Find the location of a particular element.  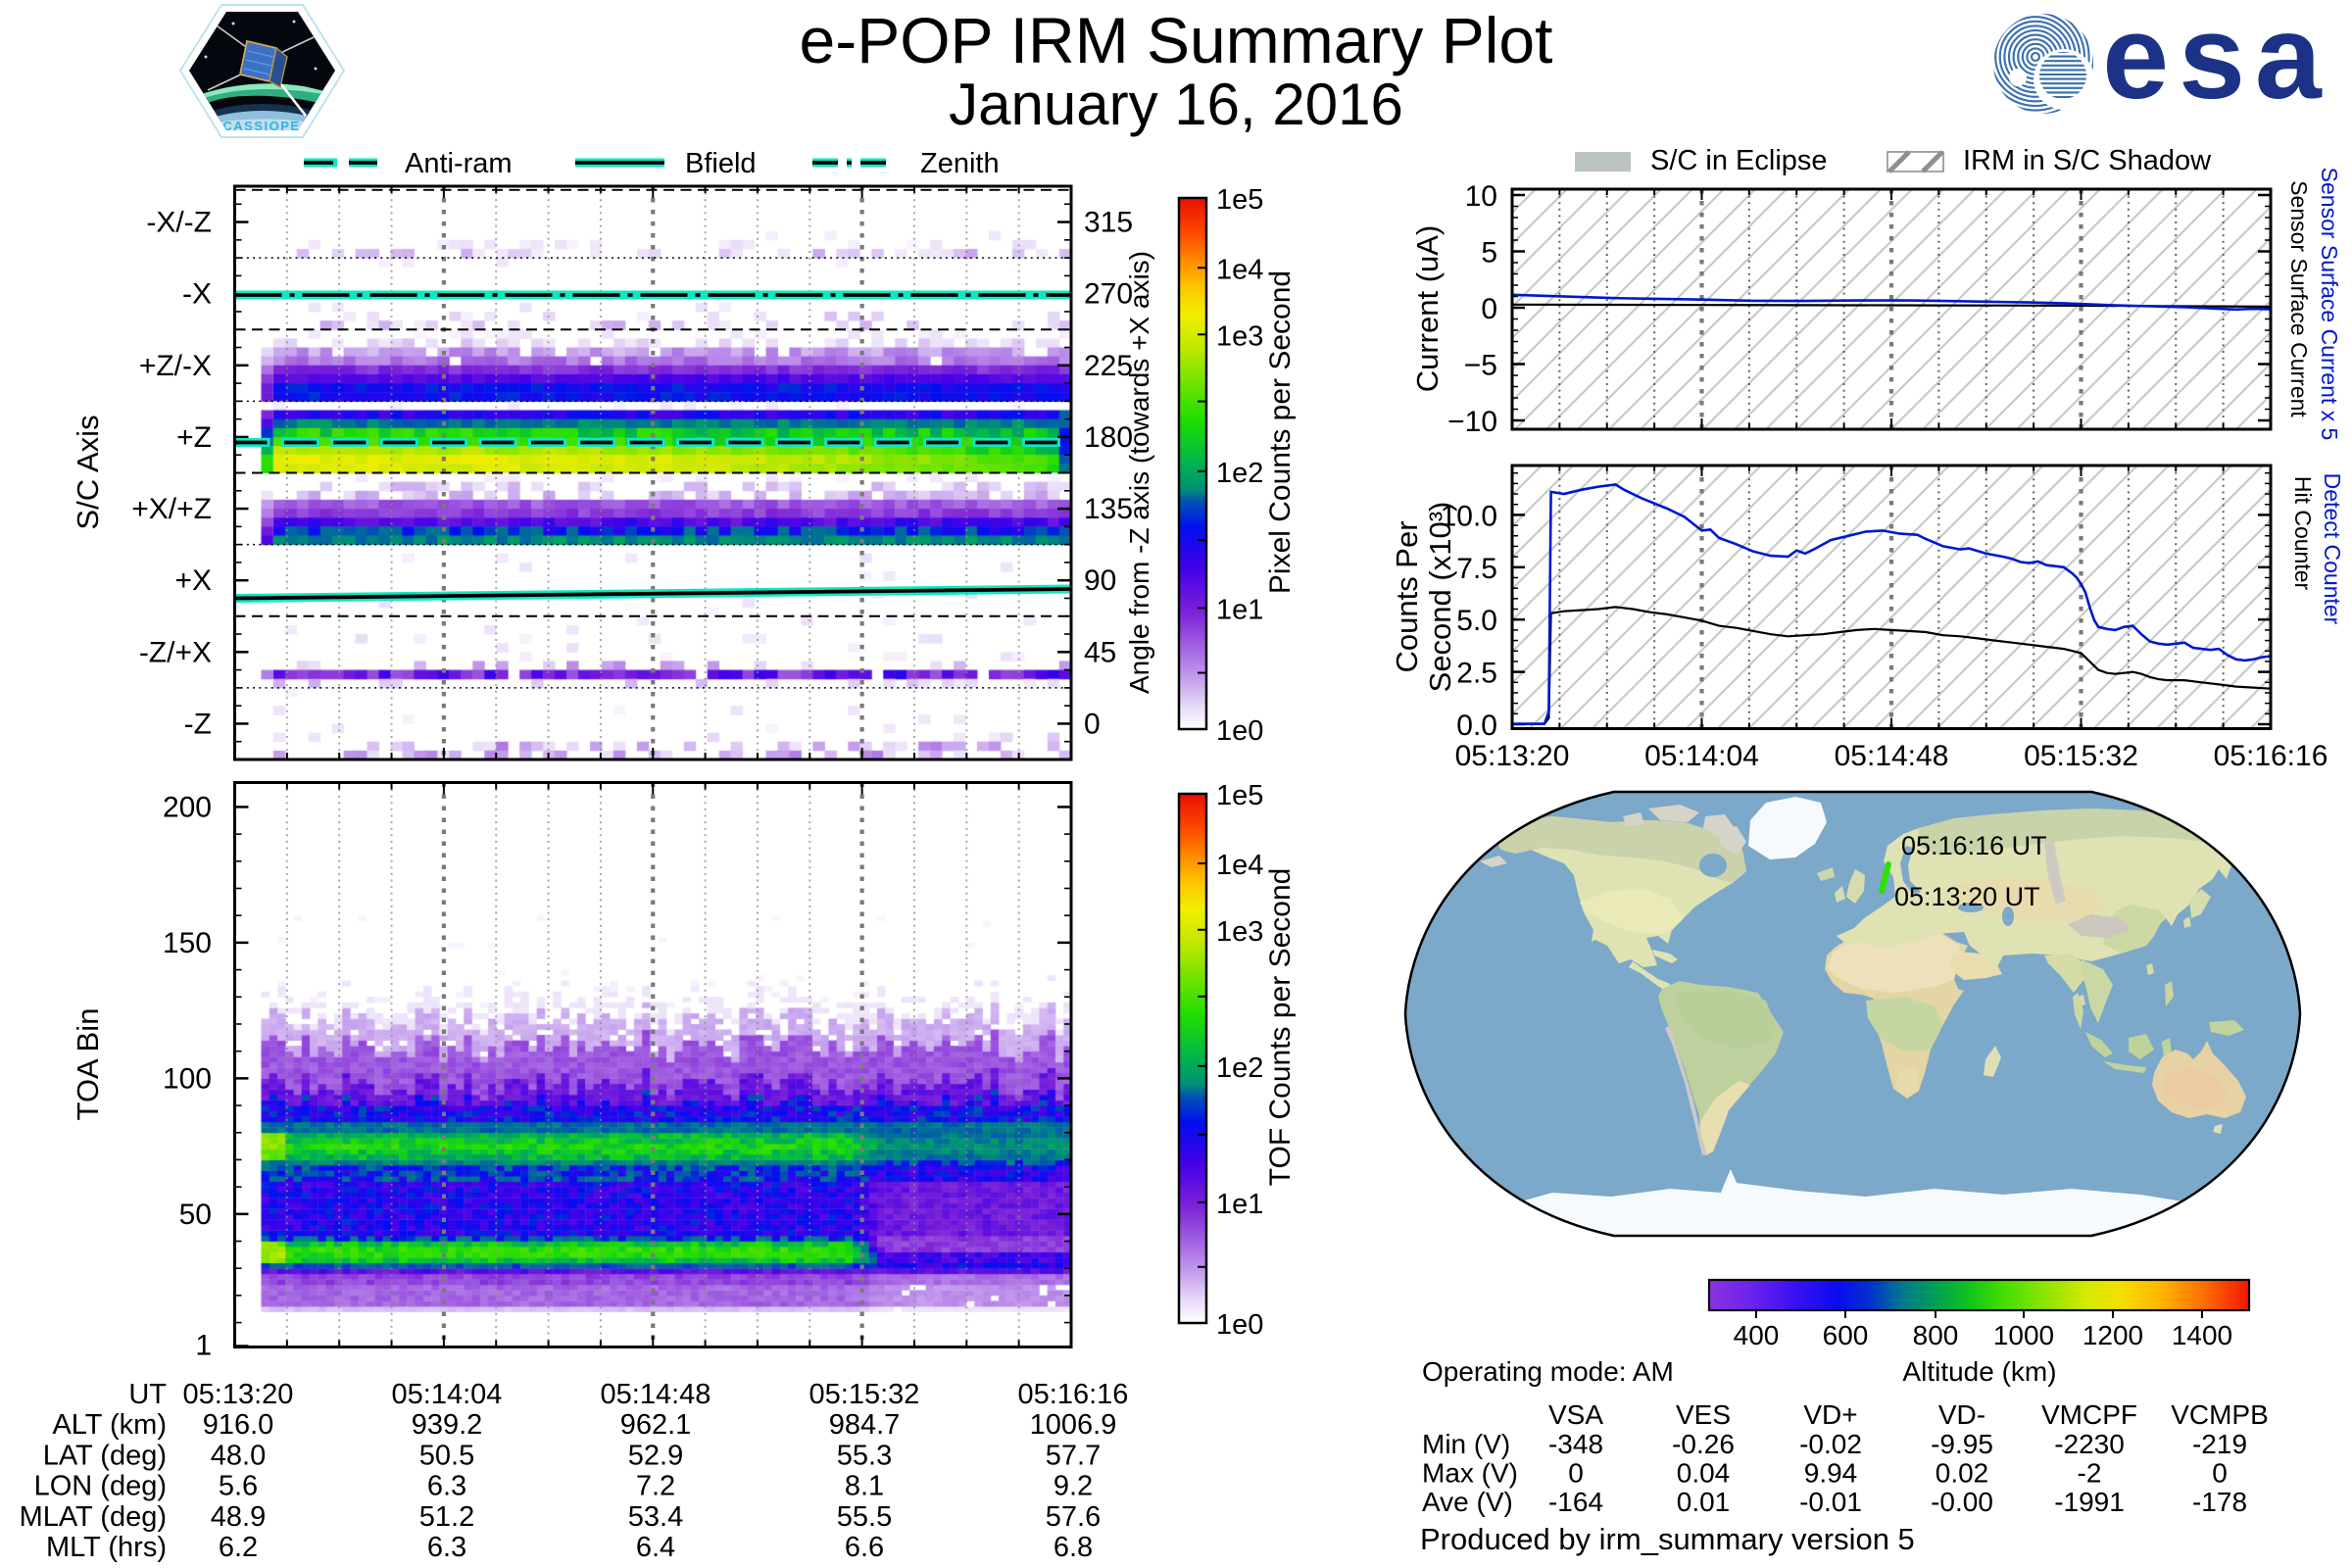

svg-text: LON (deg) is located at coordinates (100, 1486).